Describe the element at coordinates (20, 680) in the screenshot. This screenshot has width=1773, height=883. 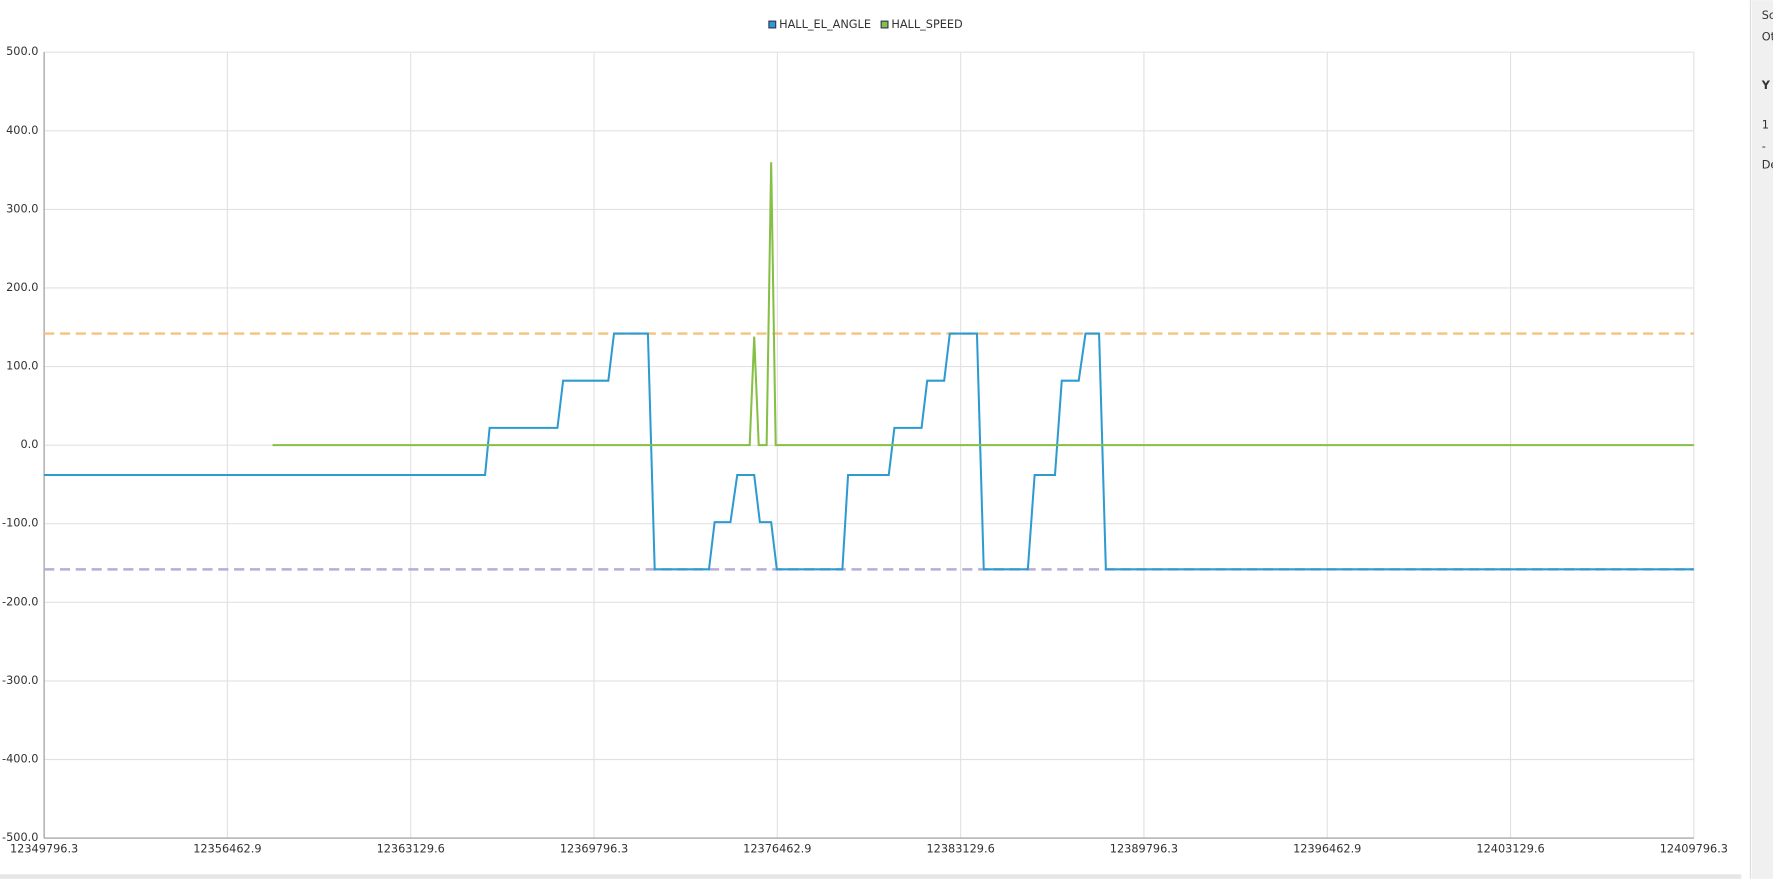
I see `y-tick-label: -300.0` at that location.